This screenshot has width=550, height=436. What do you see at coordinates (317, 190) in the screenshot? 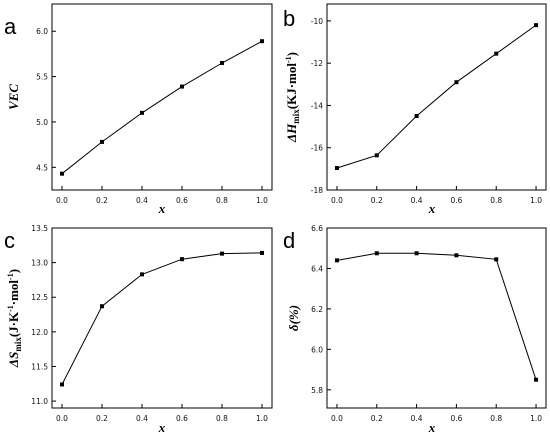
I see `y-tick-label: -18` at bounding box center [317, 190].